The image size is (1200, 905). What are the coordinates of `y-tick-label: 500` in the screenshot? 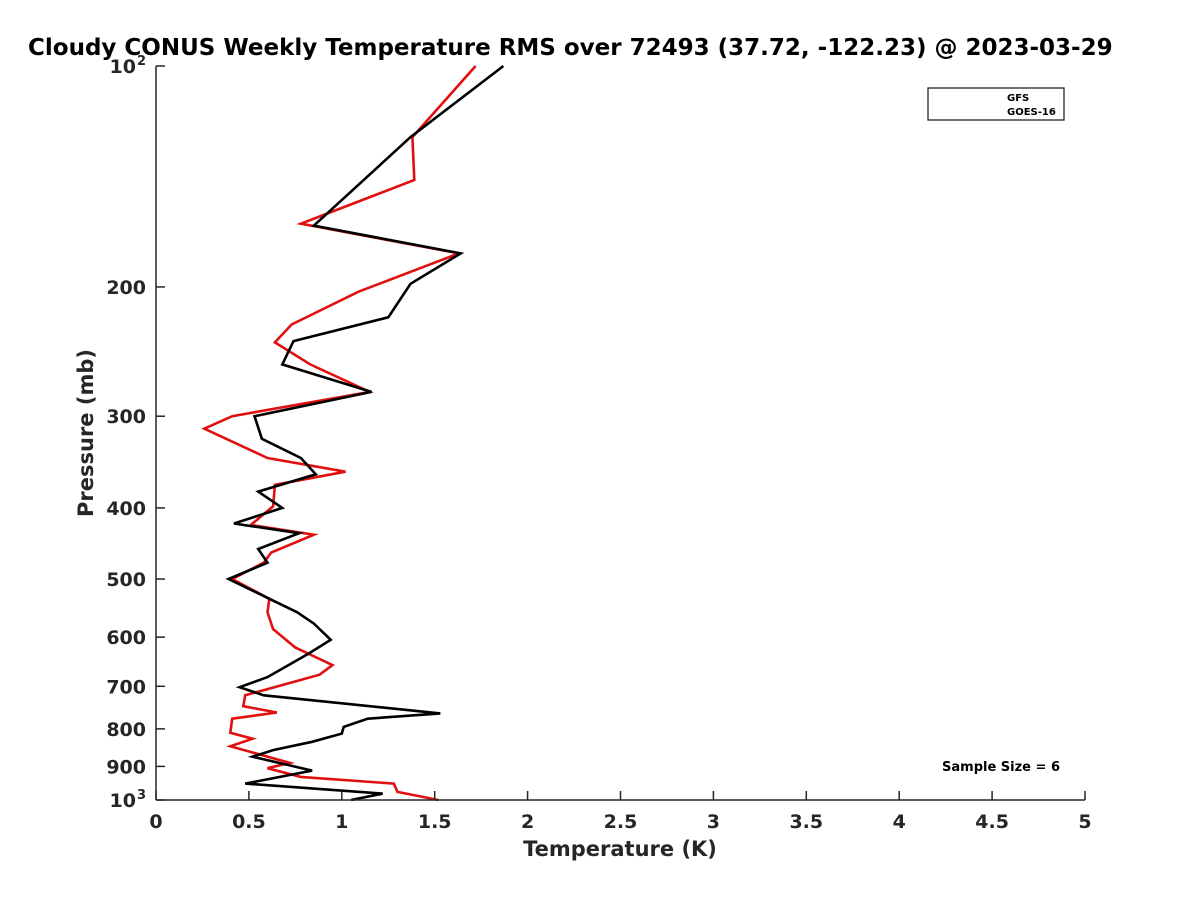 It's located at (126, 580).